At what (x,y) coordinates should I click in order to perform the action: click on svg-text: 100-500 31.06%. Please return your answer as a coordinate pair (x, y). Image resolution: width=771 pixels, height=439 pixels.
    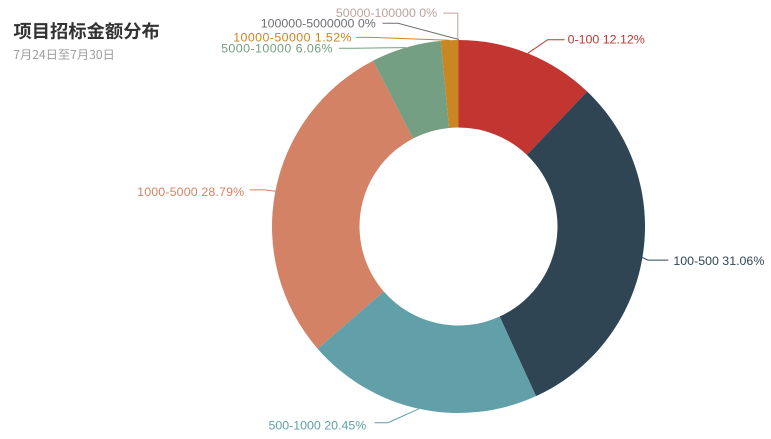
    Looking at the image, I should click on (718, 261).